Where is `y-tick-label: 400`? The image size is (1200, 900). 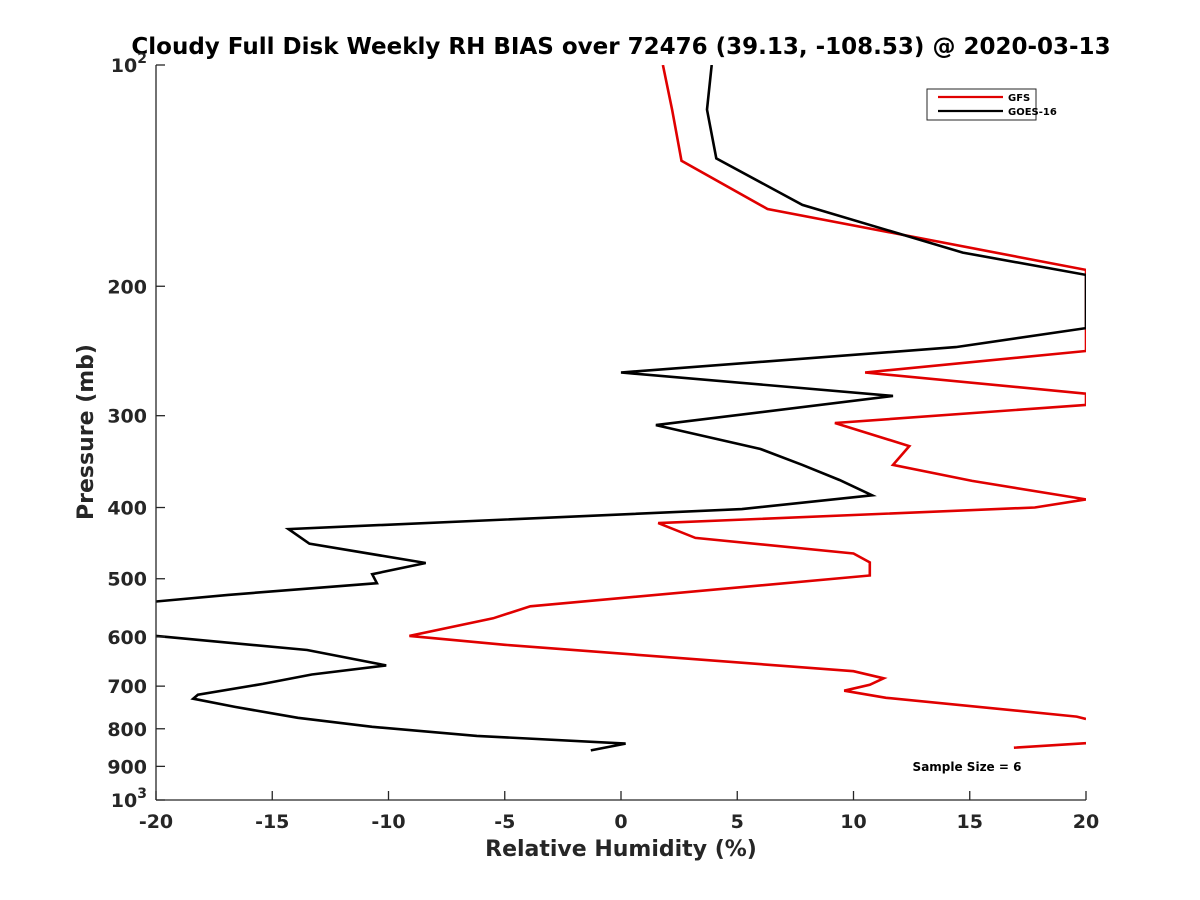 y-tick-label: 400 is located at coordinates (127, 509).